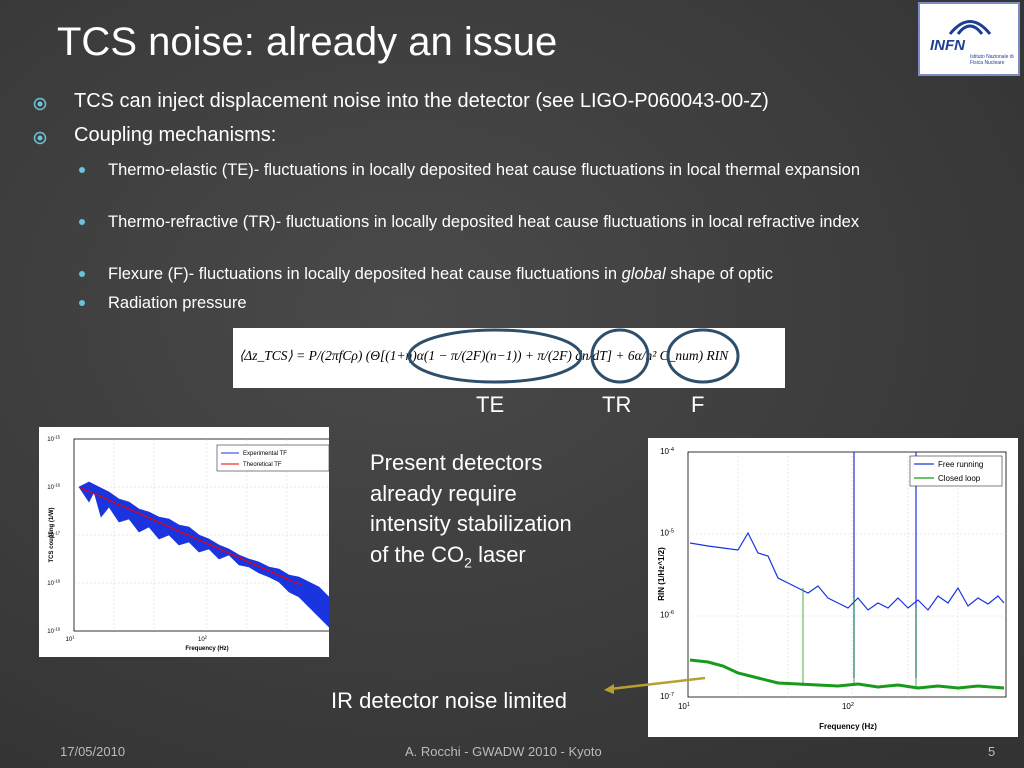  I want to click on legend-label: Closed loop, so click(959, 478).